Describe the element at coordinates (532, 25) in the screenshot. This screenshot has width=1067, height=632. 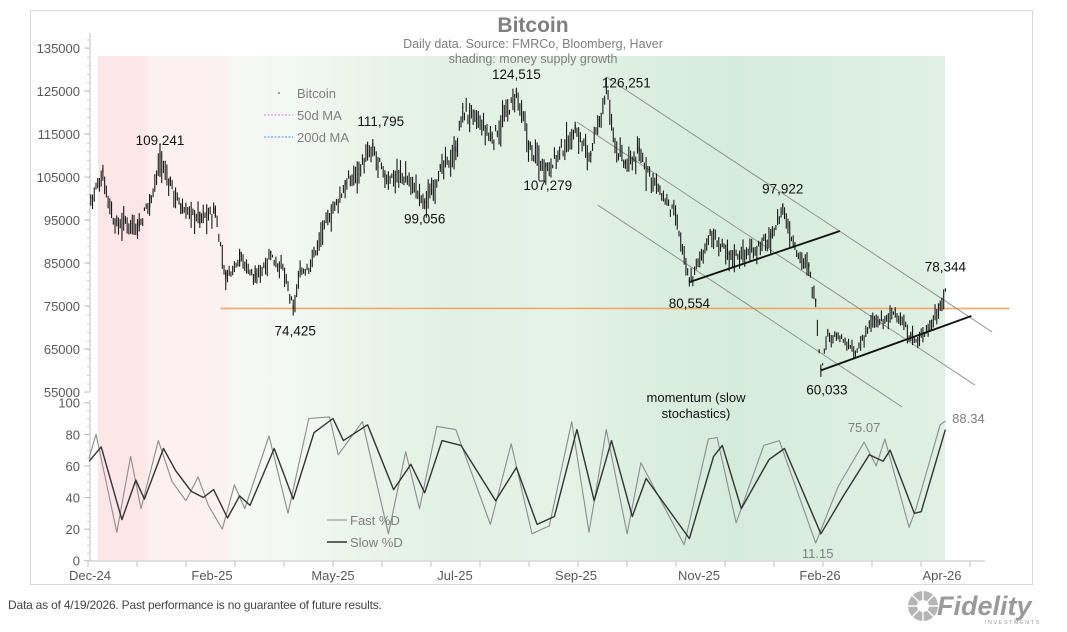
I see `chart-title: Bitcoin` at that location.